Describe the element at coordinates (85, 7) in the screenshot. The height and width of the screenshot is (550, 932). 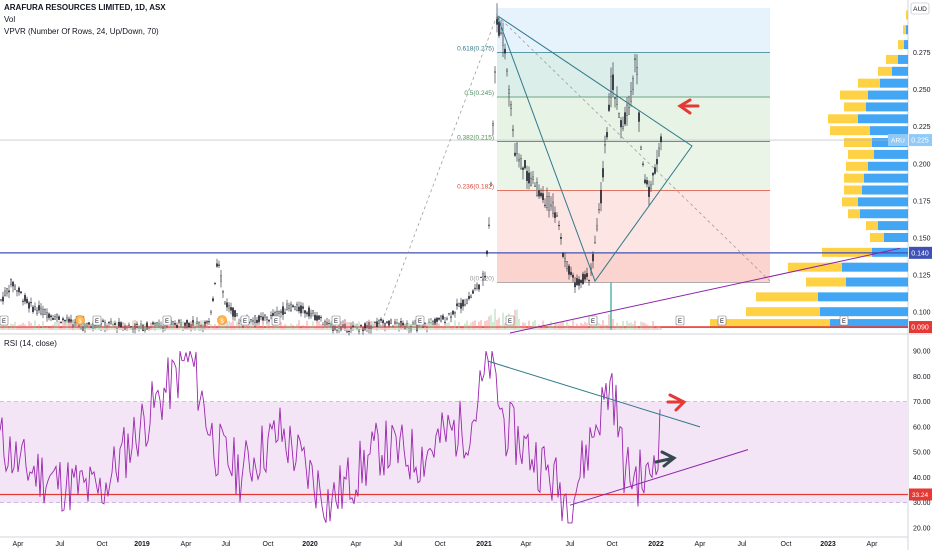
I see `symbol-title: ARAFURA RESOURCES LIMITED, 1D, ASX` at that location.